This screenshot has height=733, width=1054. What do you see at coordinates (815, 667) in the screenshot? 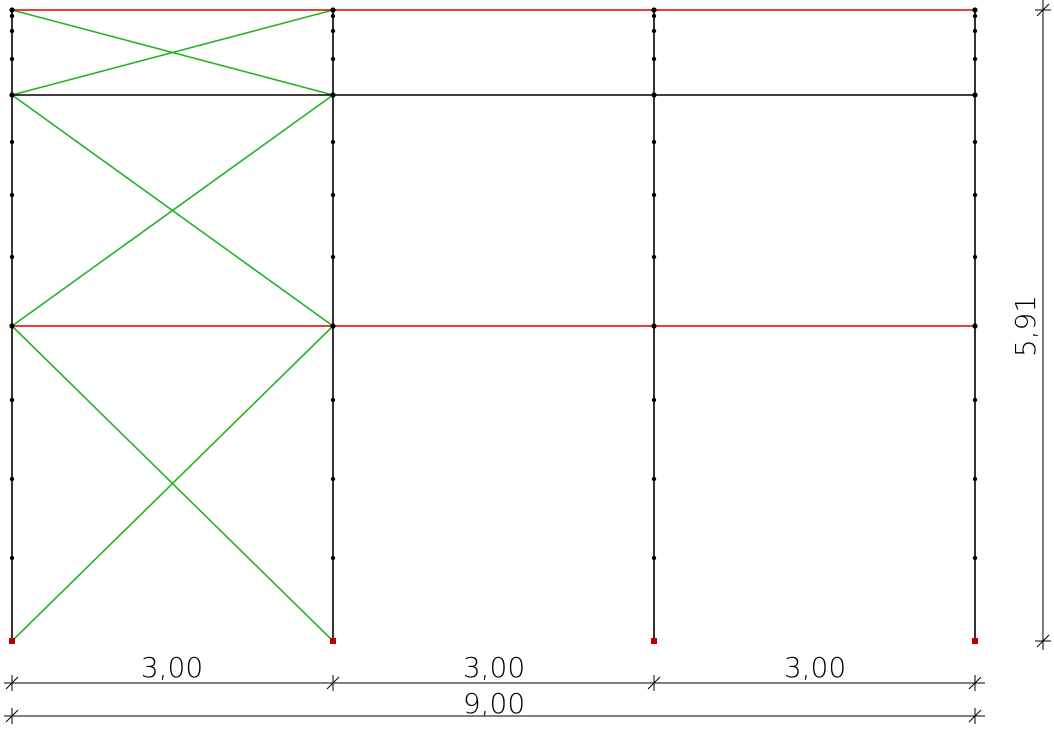
I see `dim-bay-3-label: 3,00` at bounding box center [815, 667].